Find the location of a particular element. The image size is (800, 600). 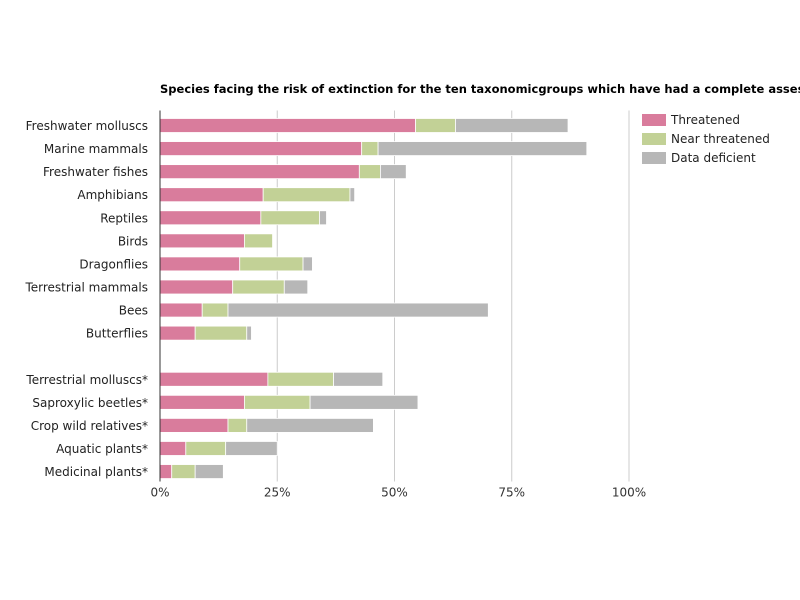

legend-label-near-threatened: Near threatened is located at coordinates (720, 139).